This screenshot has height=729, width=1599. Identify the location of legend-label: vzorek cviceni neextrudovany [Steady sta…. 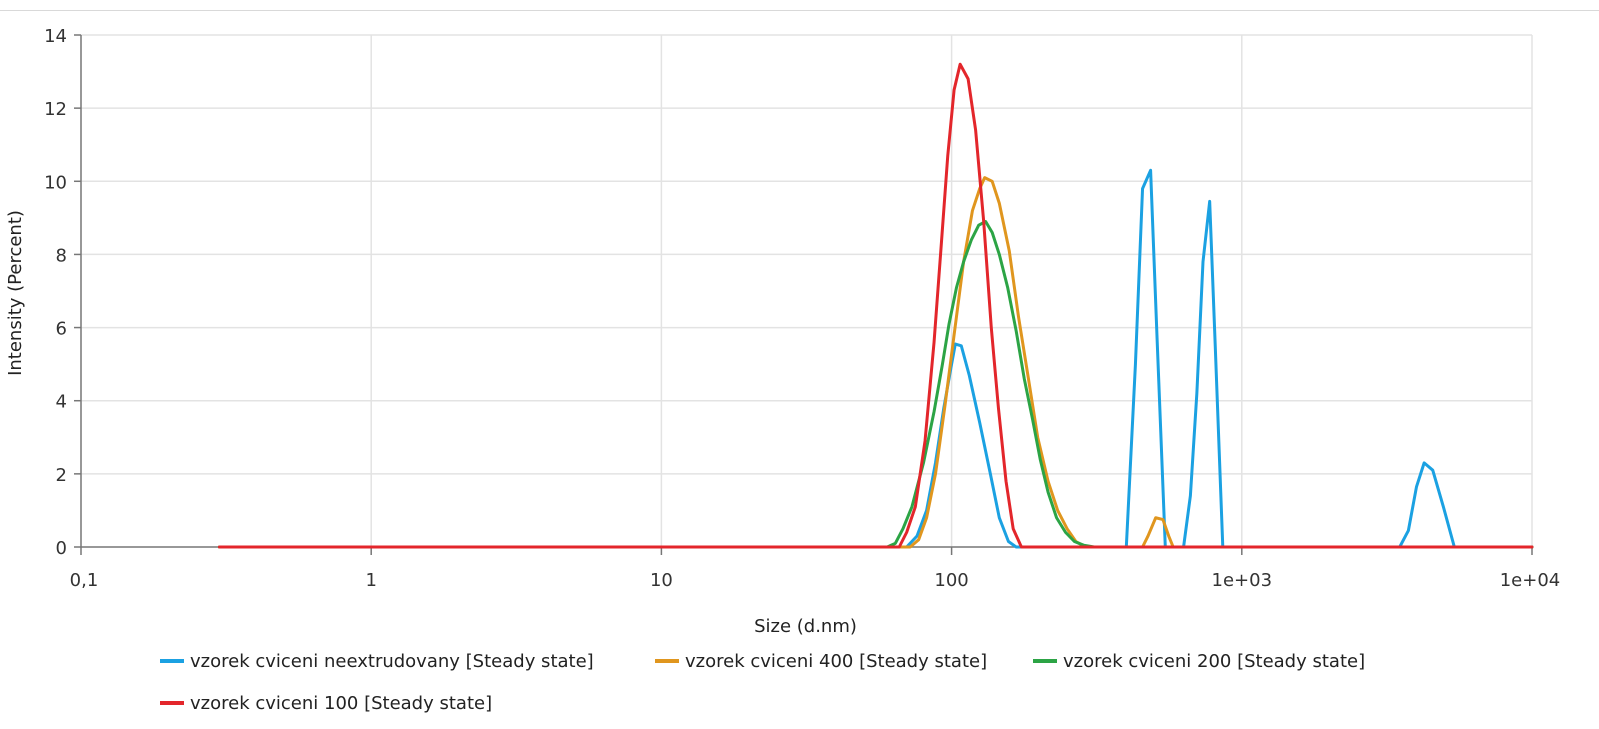
(392, 661).